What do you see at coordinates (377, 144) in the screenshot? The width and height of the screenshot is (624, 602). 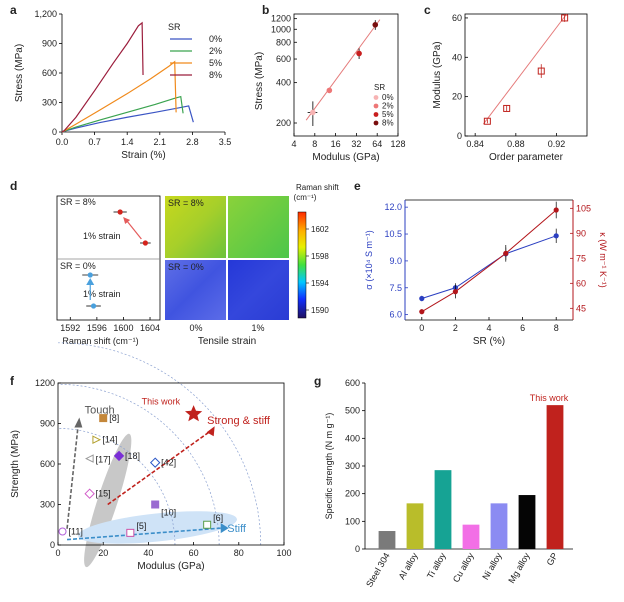 I see `x-tick-label: 64` at bounding box center [377, 144].